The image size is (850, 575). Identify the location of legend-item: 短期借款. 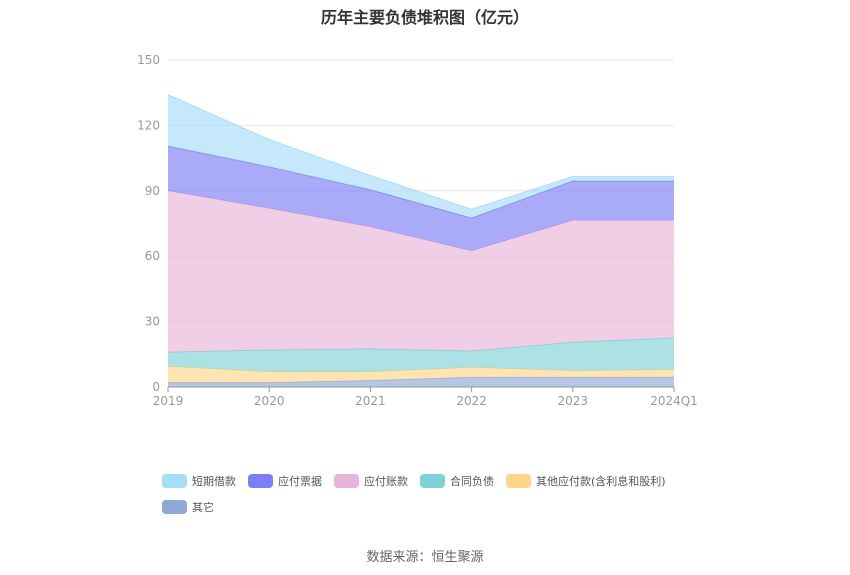
(199, 481).